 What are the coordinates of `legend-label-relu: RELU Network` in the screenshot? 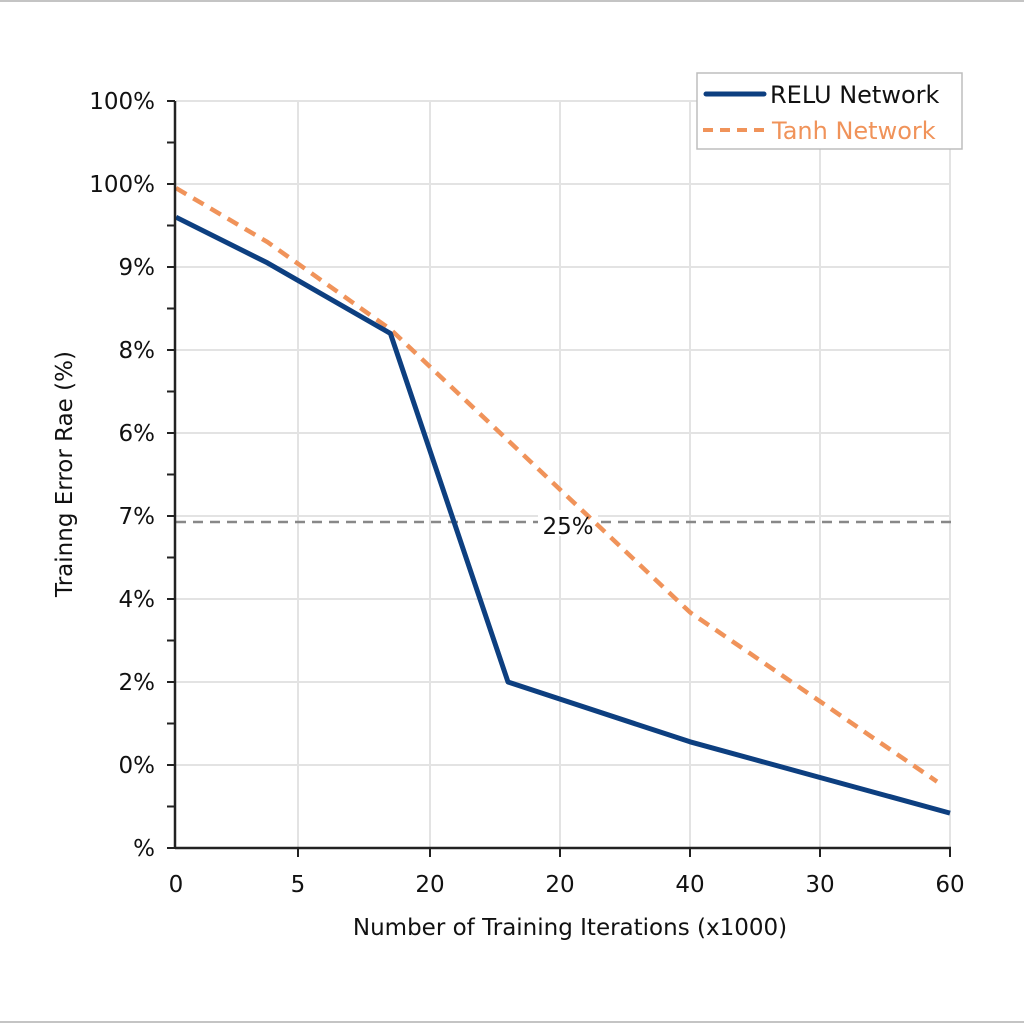 It's located at (855, 95).